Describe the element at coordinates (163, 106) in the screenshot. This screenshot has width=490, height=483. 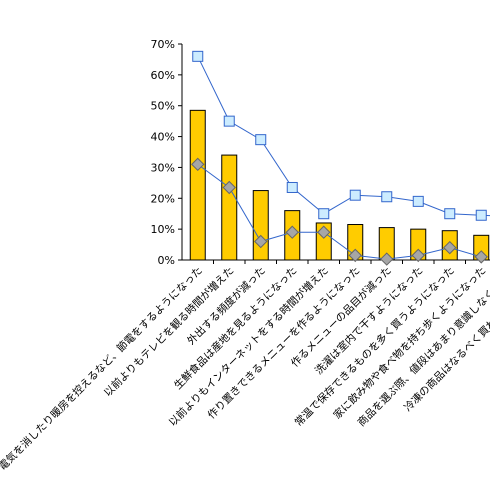
I see `y-tick-label: 50%` at that location.